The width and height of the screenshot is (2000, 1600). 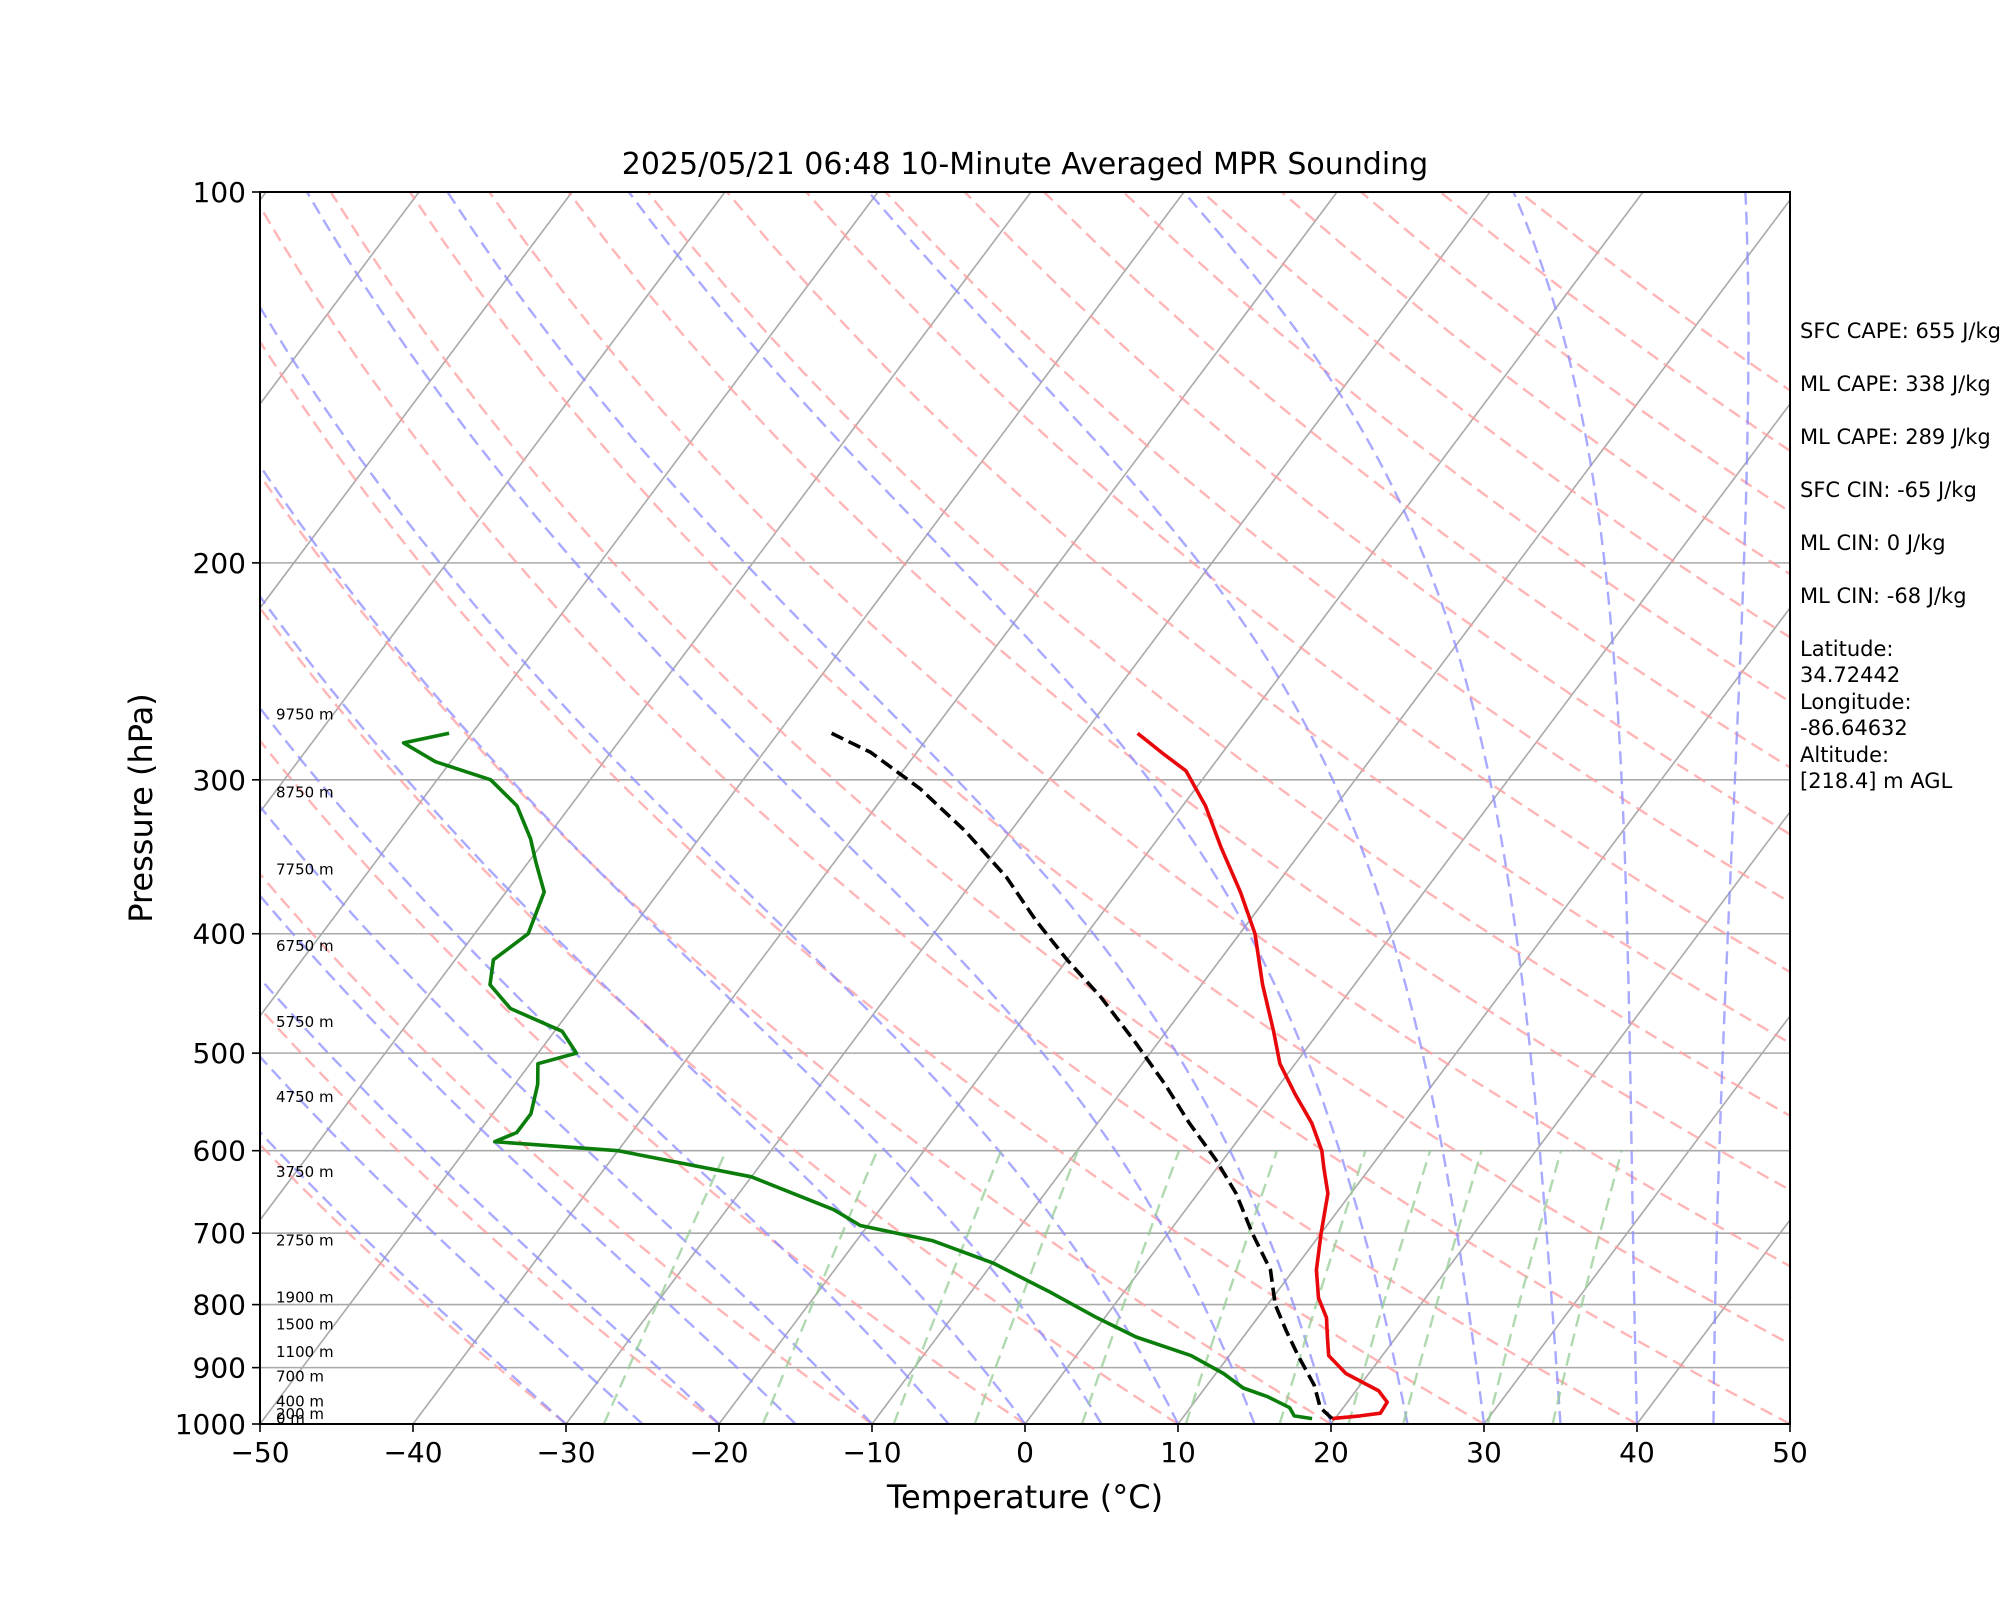 I want to click on annotation-text: ML CIN: 0 J/kg, so click(x=1873, y=543).